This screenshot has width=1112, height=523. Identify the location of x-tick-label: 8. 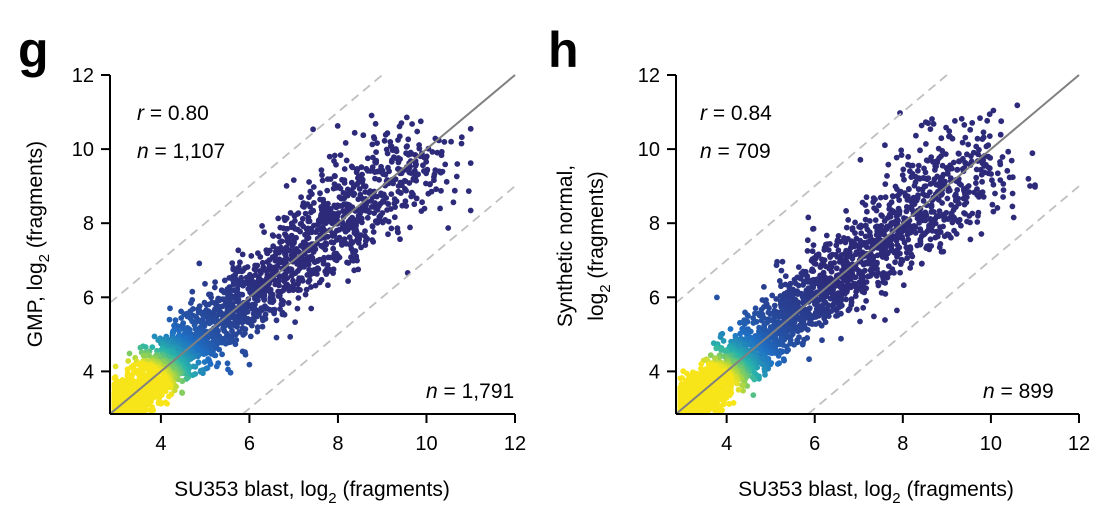
(337, 444).